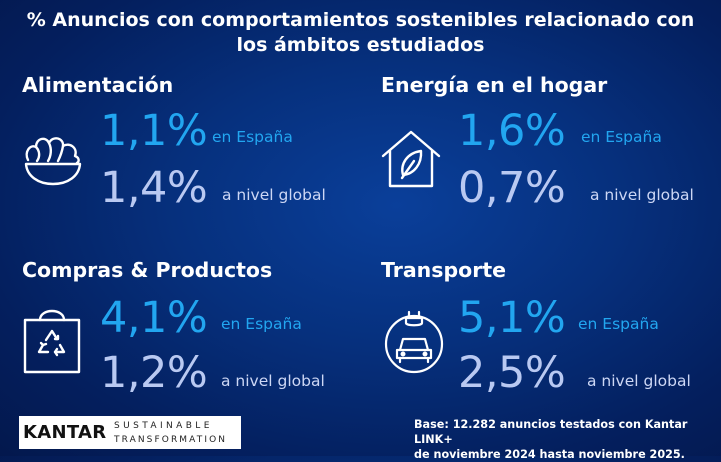 The width and height of the screenshot is (721, 462). Describe the element at coordinates (163, 426) in the screenshot. I see `kantar-logo-line-1: SUSTAINABLE` at that location.